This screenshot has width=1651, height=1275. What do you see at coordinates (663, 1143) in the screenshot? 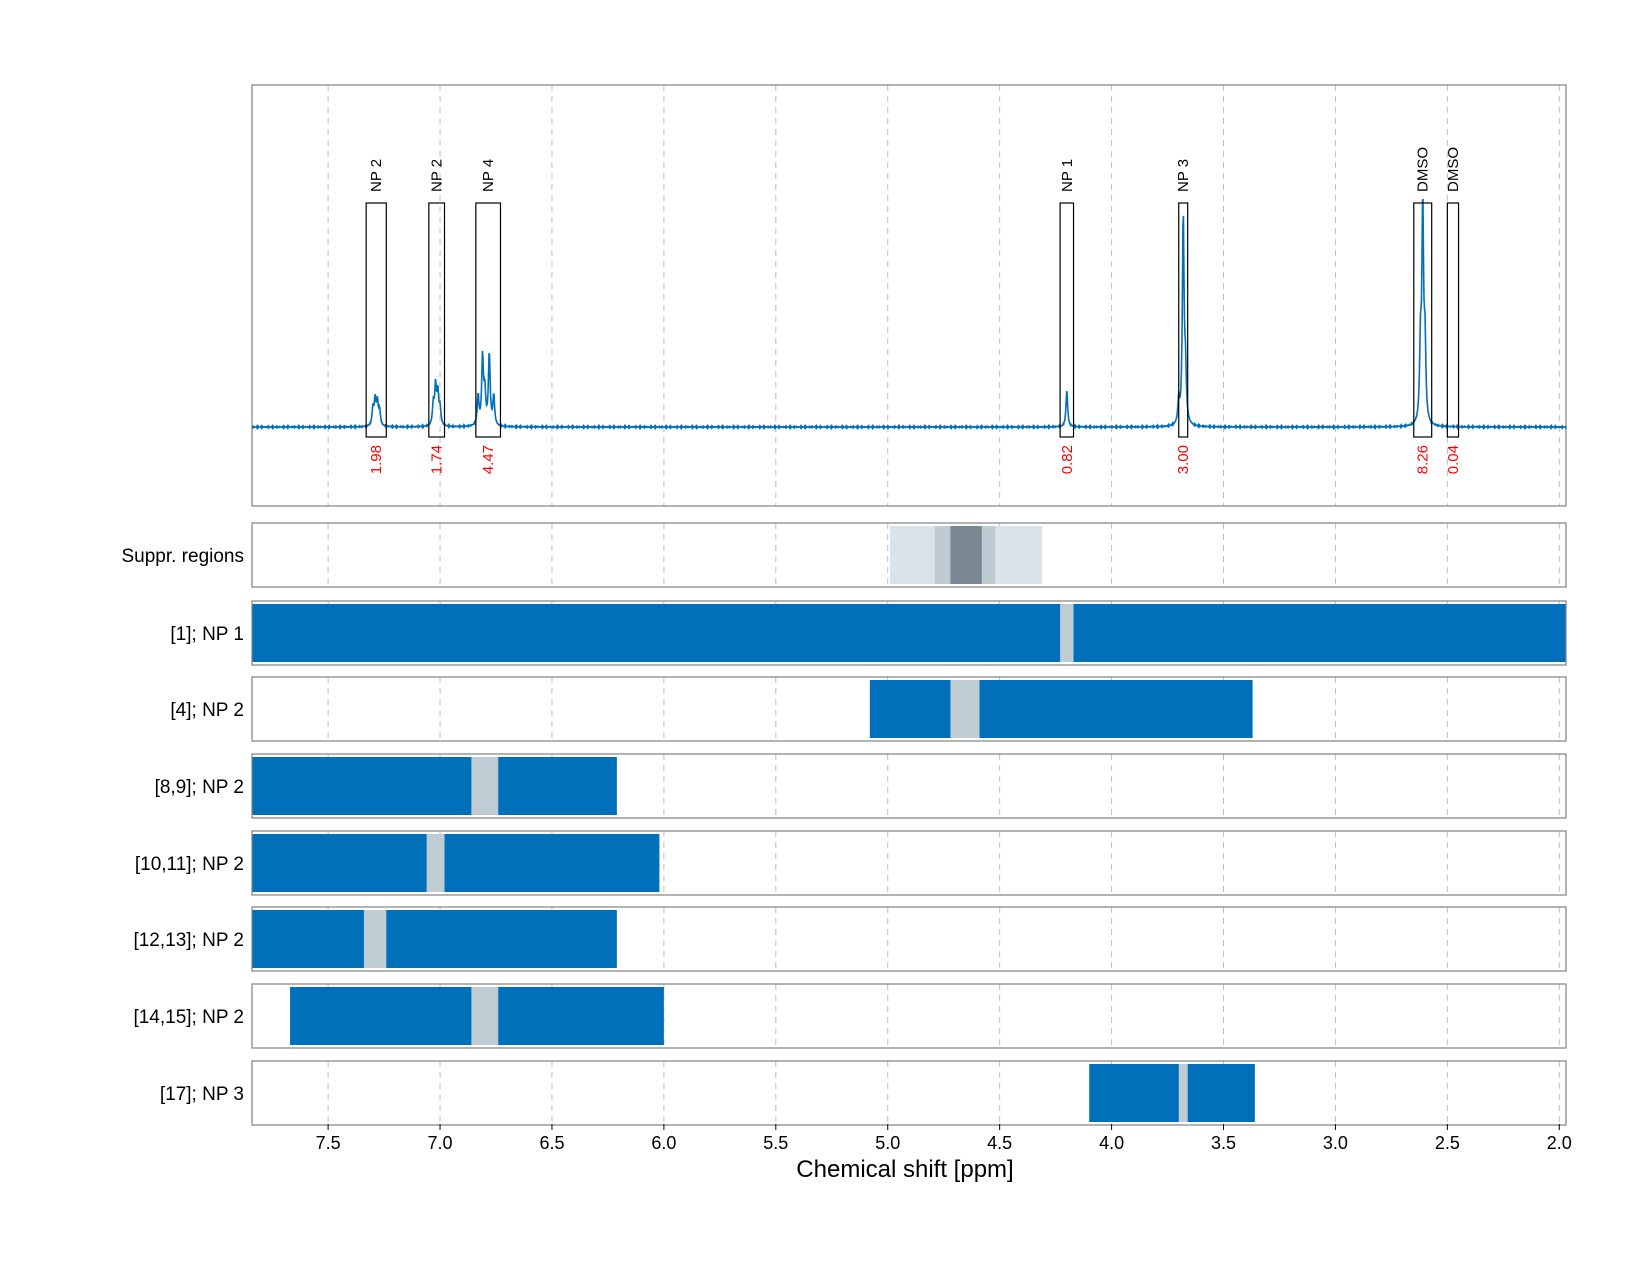
I see `x-tick-label: 6.0` at bounding box center [663, 1143].